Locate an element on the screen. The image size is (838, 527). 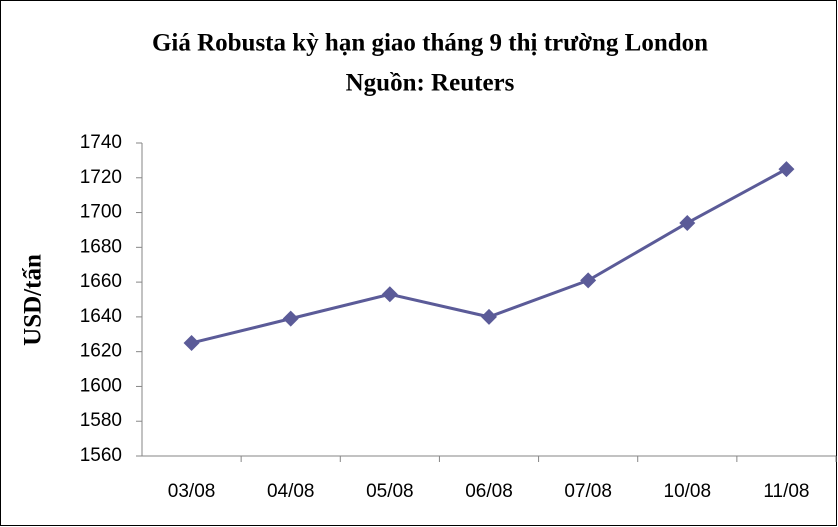
x-tick-label: 06/08 is located at coordinates (489, 491).